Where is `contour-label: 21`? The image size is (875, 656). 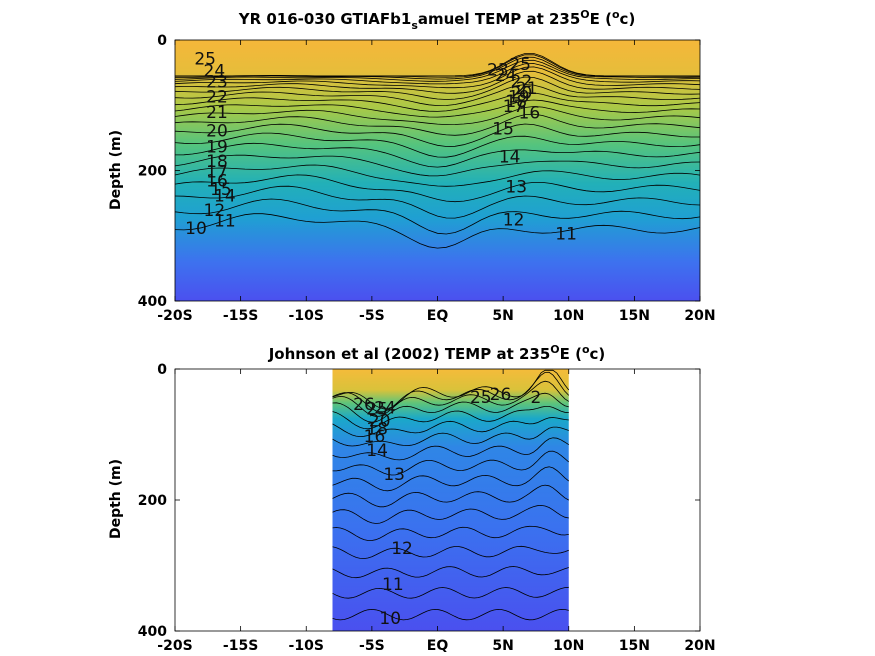
contour-label: 21 is located at coordinates (217, 113).